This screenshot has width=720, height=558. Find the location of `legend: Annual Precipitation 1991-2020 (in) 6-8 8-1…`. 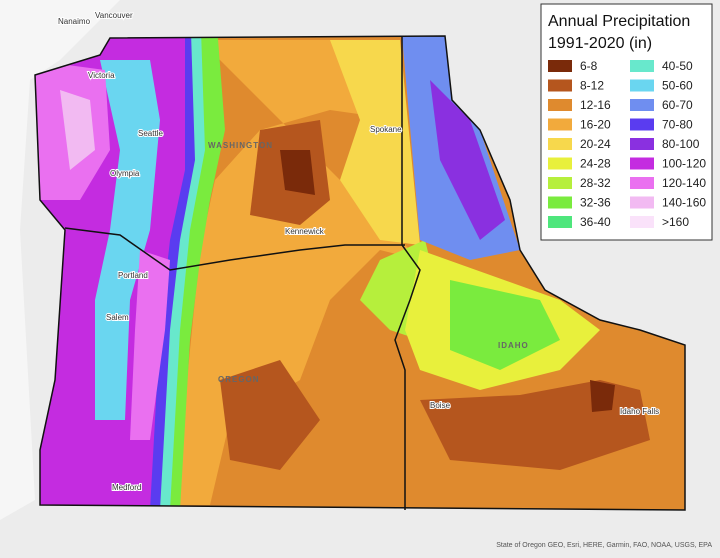

legend: Annual Precipitation 1991-2020 (in) 6-8 8-1… is located at coordinates (626, 122).